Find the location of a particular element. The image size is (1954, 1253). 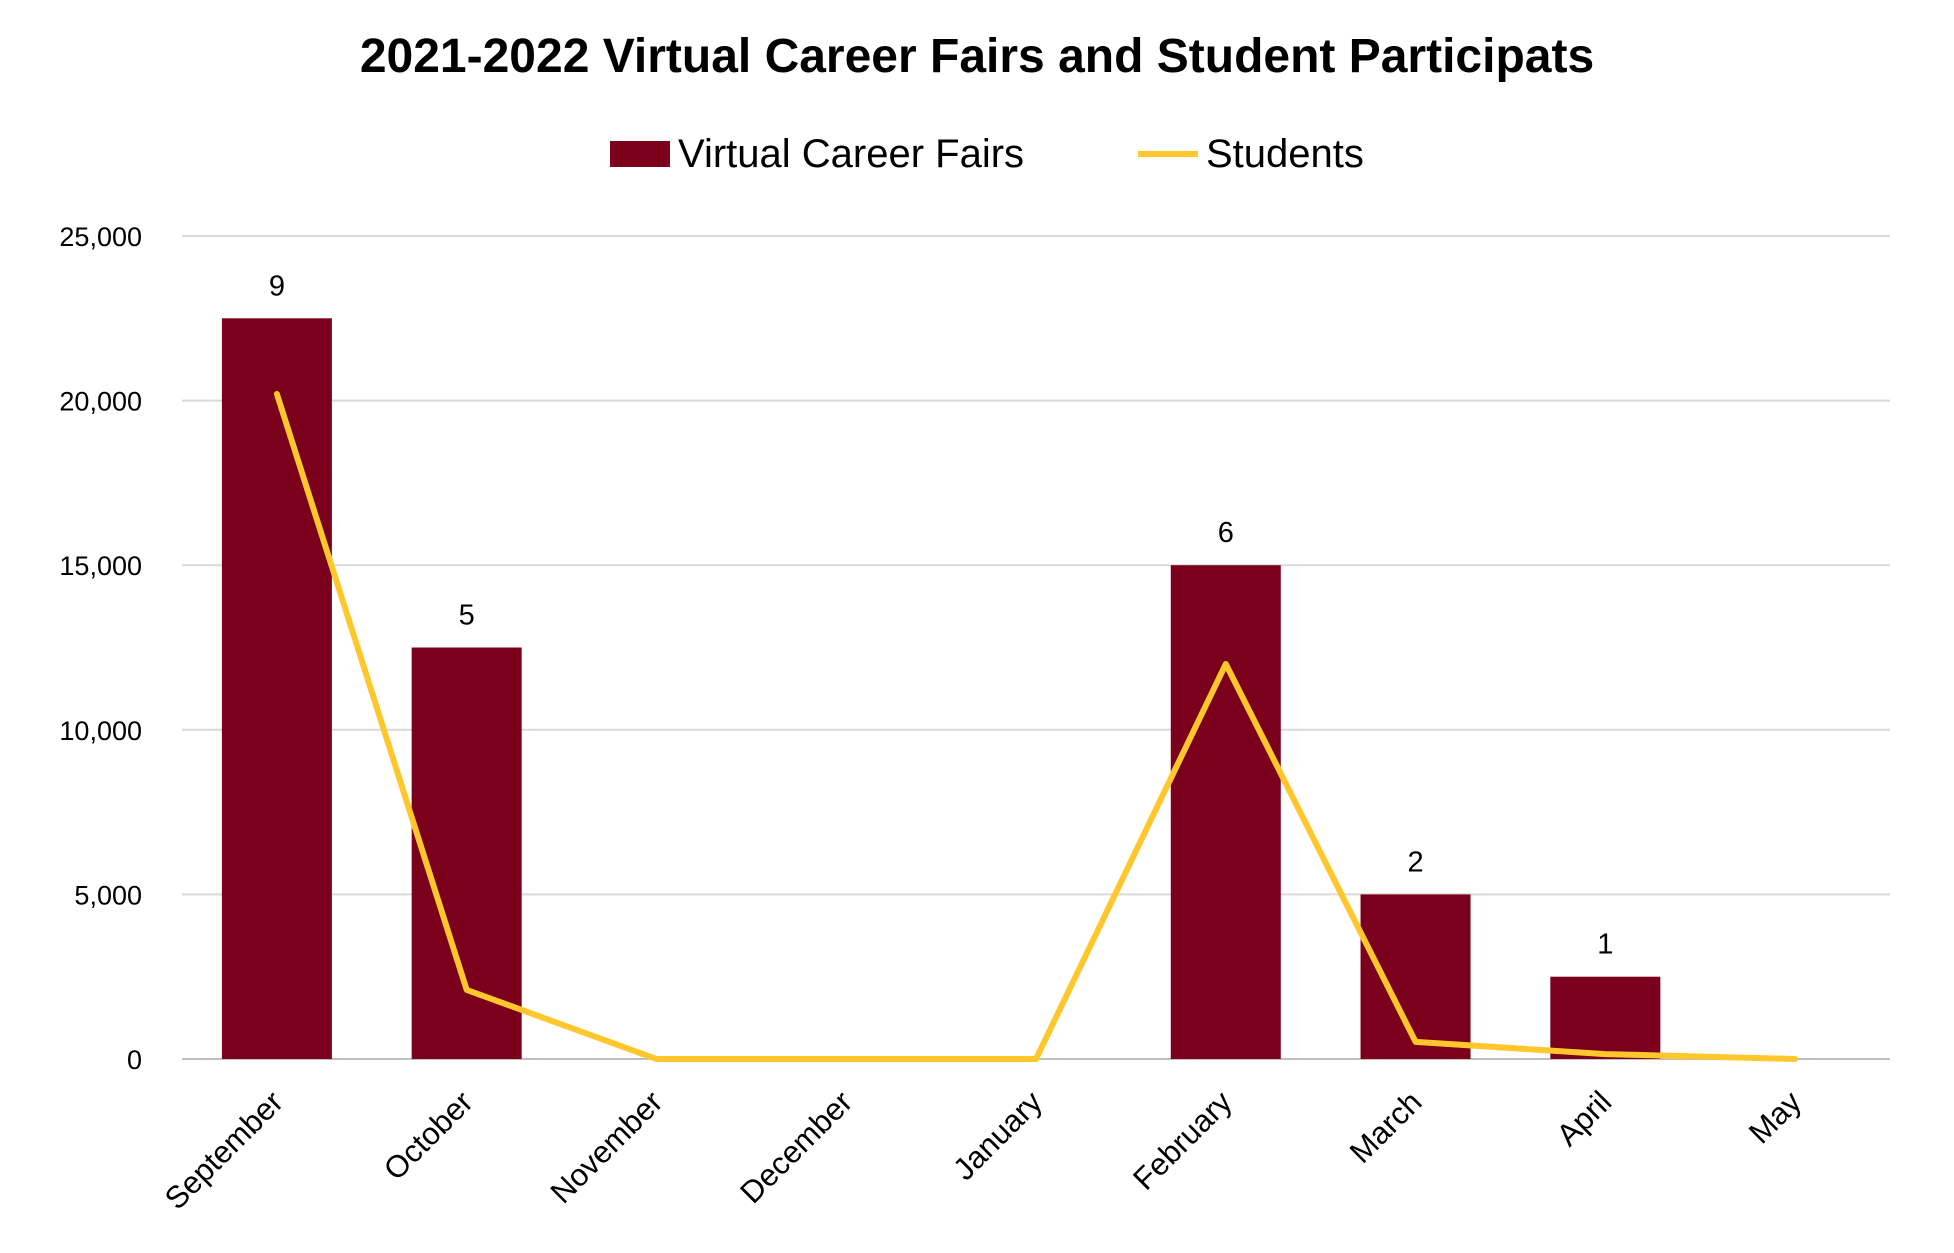

legend: Virtual Career Fairs Students is located at coordinates (987, 154).